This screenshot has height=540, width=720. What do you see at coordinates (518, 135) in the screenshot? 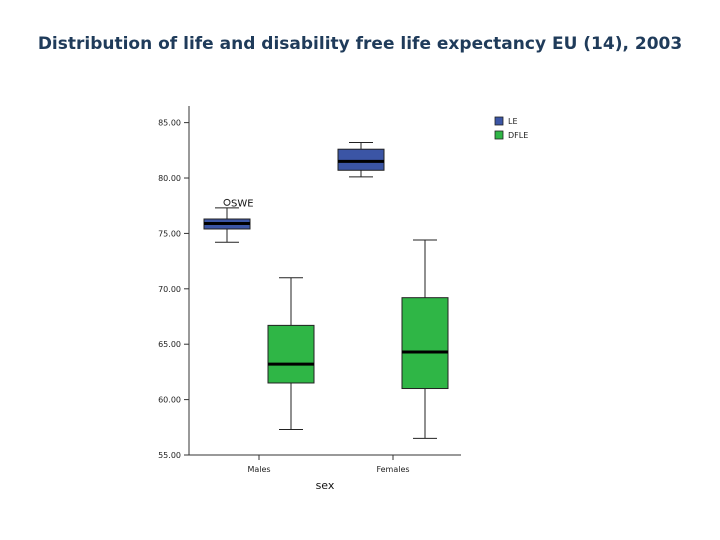
I see `legend-label-dfle: DFLE` at bounding box center [518, 135].